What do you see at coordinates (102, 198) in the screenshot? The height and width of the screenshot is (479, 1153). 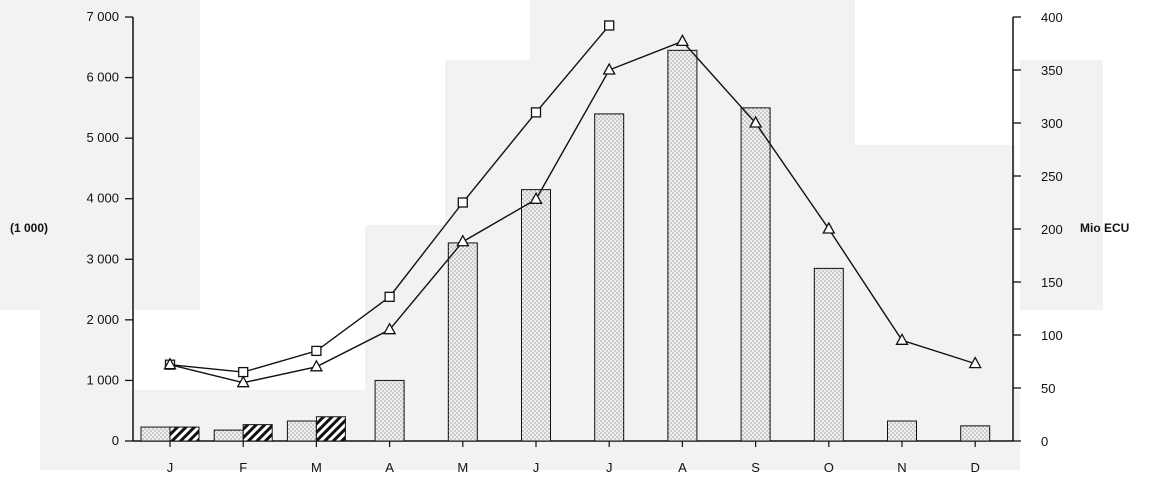 I see `left-tick-label: 4 000` at bounding box center [102, 198].